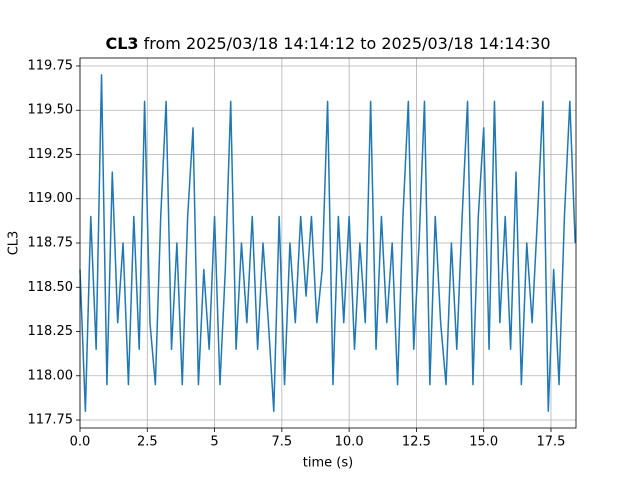 This screenshot has height=480, width=640. Describe the element at coordinates (214, 442) in the screenshot. I see `x-tick-label: 5` at that location.